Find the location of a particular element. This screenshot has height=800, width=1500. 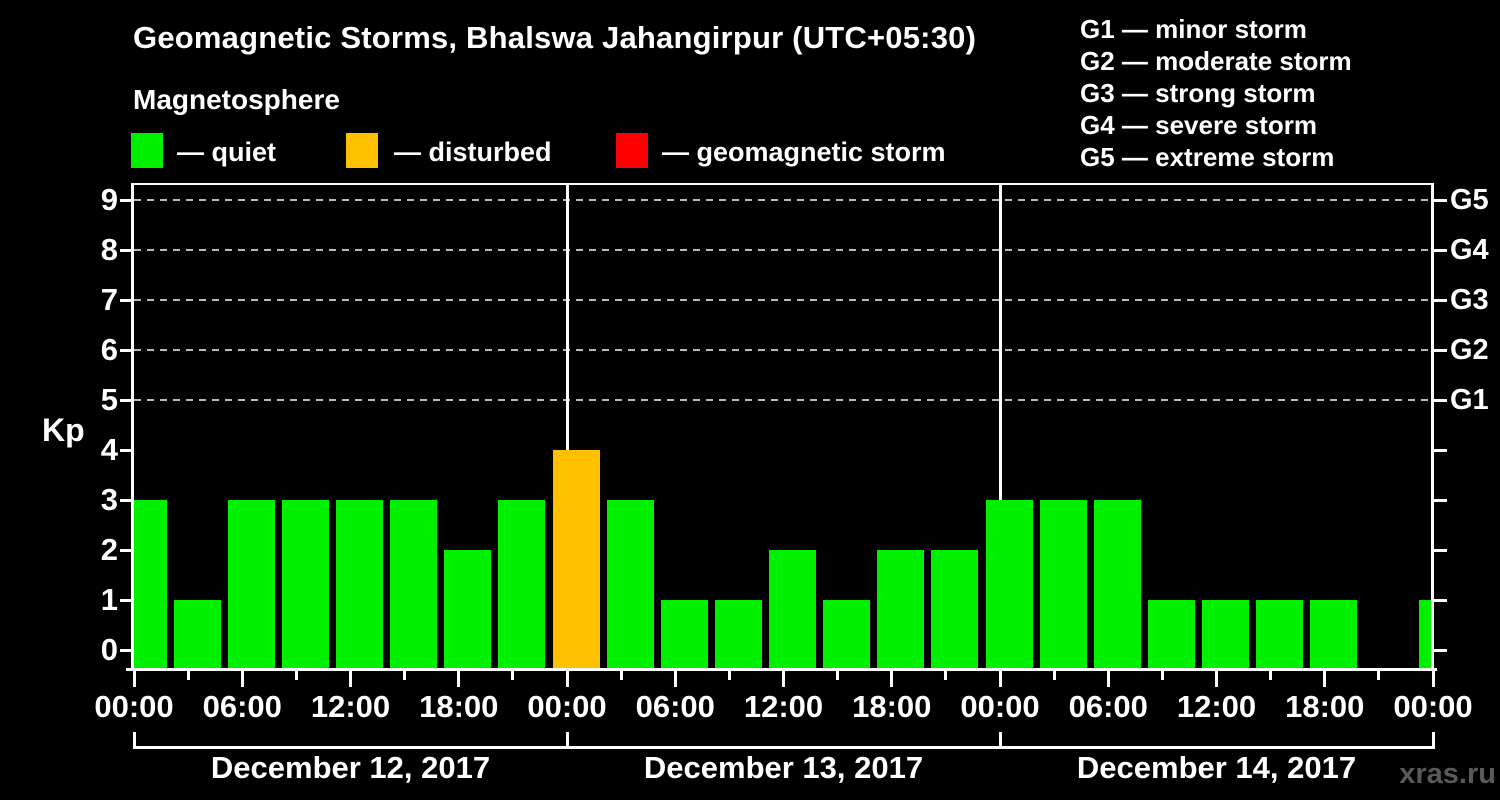

y-tick-label: 5 is located at coordinates (109, 399).